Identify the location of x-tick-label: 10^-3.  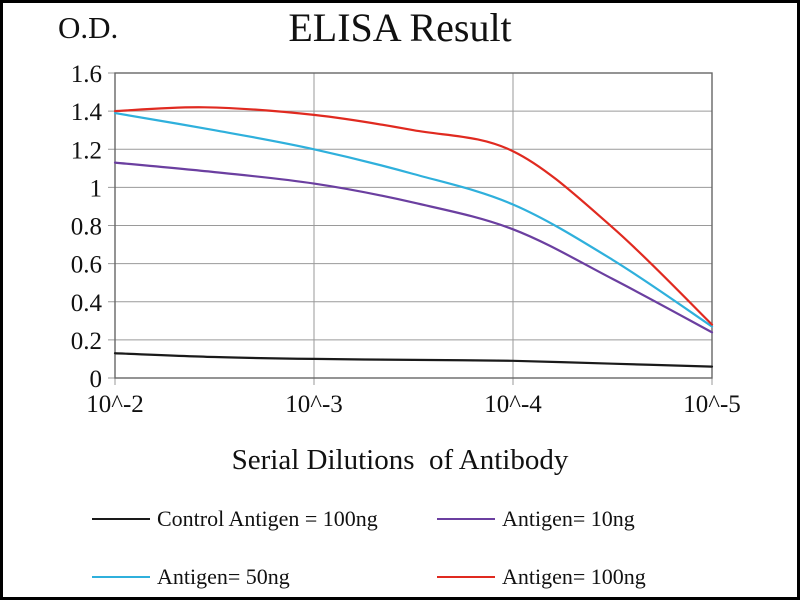
(314, 404).